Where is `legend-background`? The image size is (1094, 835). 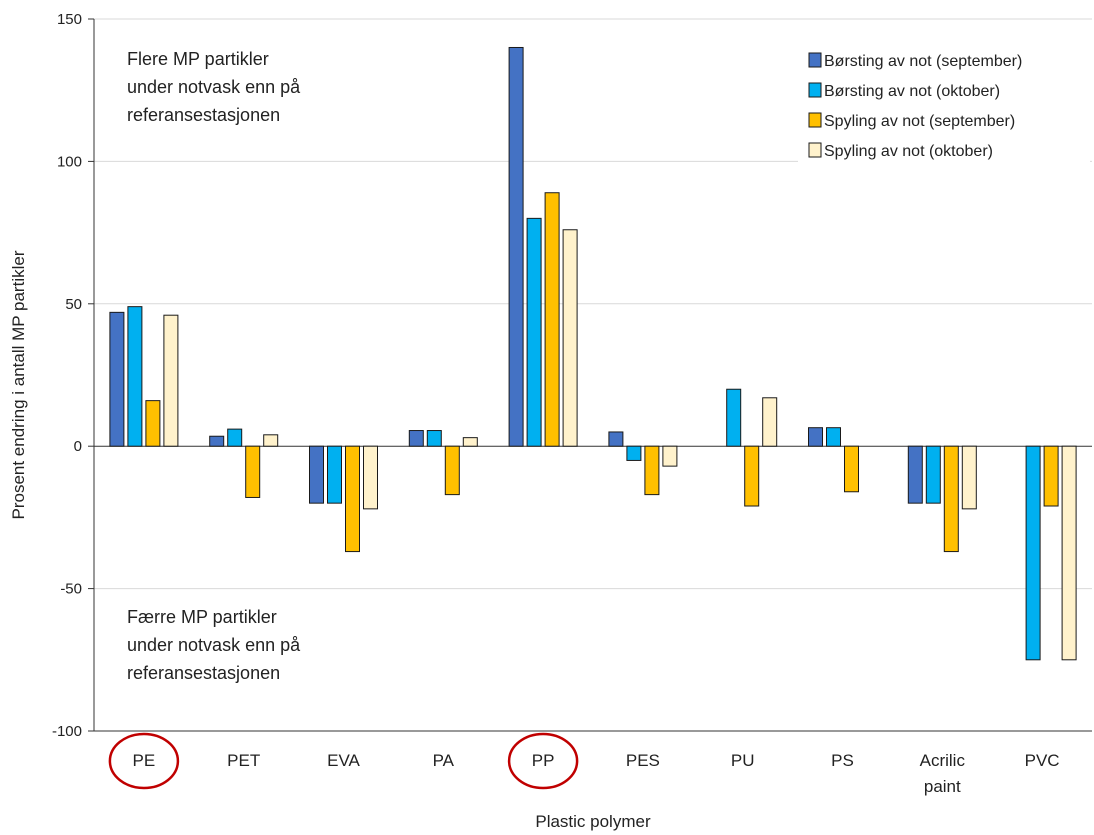 legend-background is located at coordinates (944, 118).